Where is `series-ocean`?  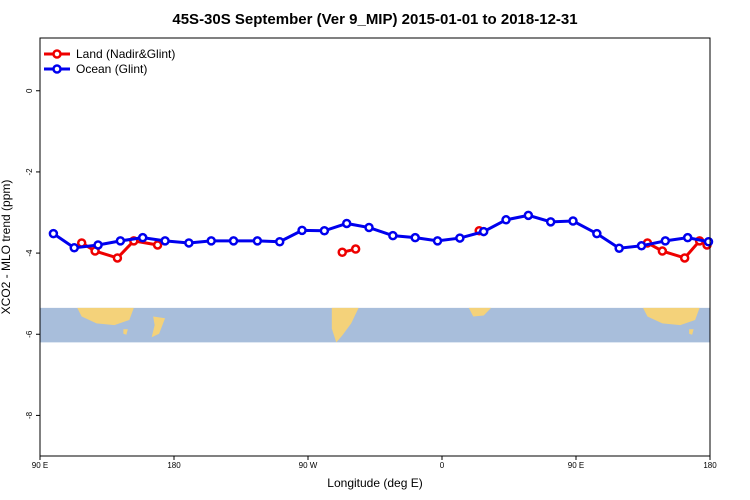
series-ocean is located at coordinates (381, 231).